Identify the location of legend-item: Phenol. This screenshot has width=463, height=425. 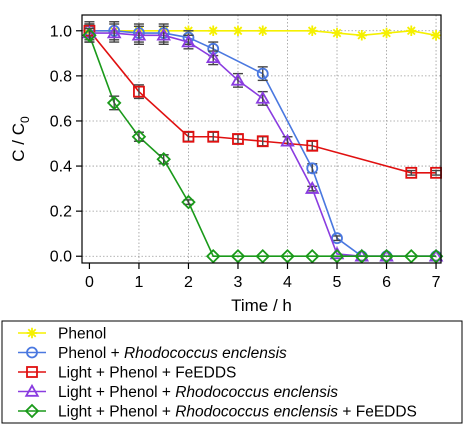
(62, 334).